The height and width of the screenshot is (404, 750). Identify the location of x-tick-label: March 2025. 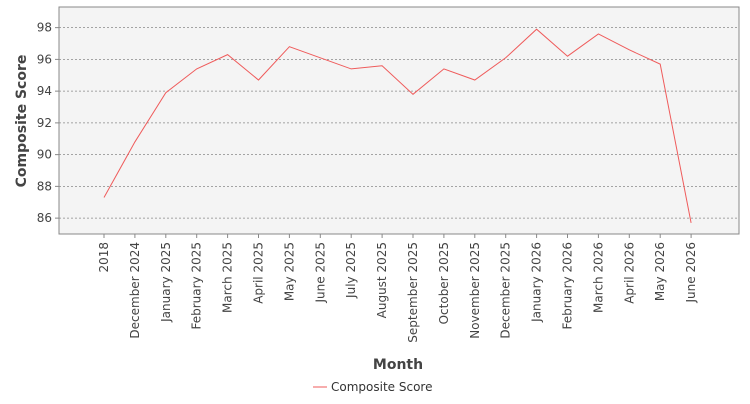
(228, 277).